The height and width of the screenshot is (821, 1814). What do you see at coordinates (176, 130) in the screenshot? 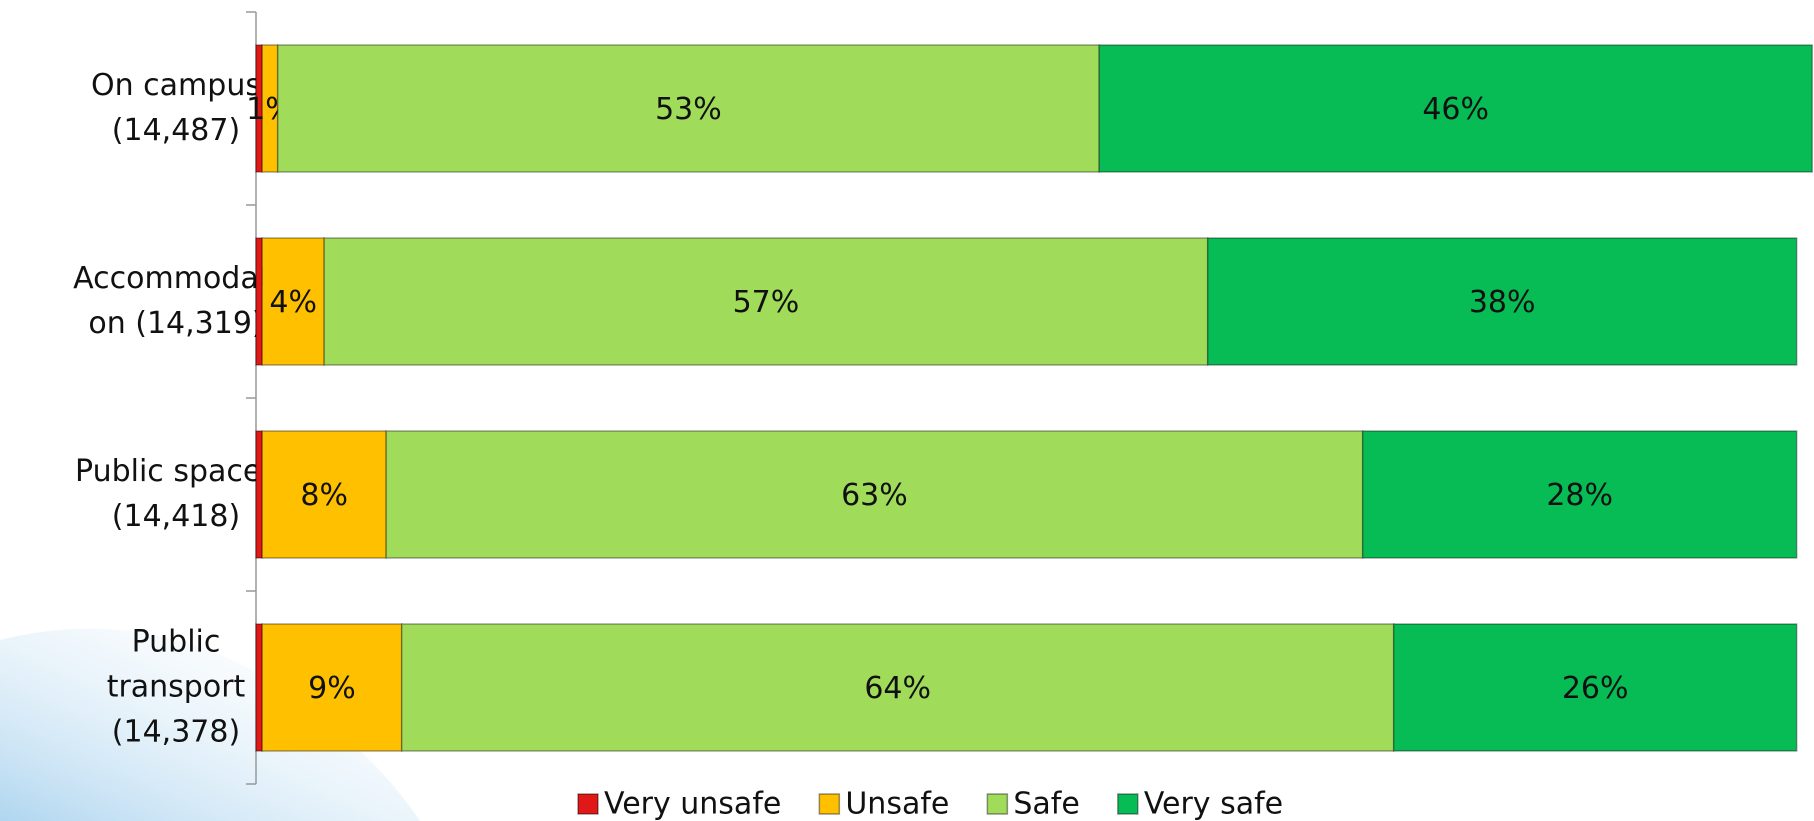
I see `y-tick-label-line: (14,487)` at bounding box center [176, 130].